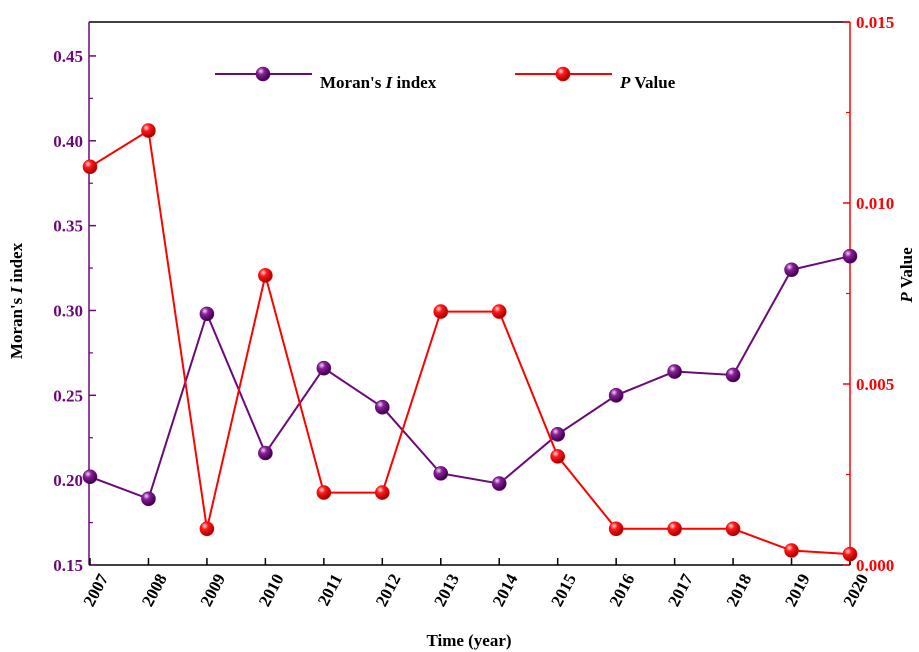 The height and width of the screenshot is (652, 919). What do you see at coordinates (68, 56) in the screenshot?
I see `left-axis-tick-label: 0.45` at bounding box center [68, 56].